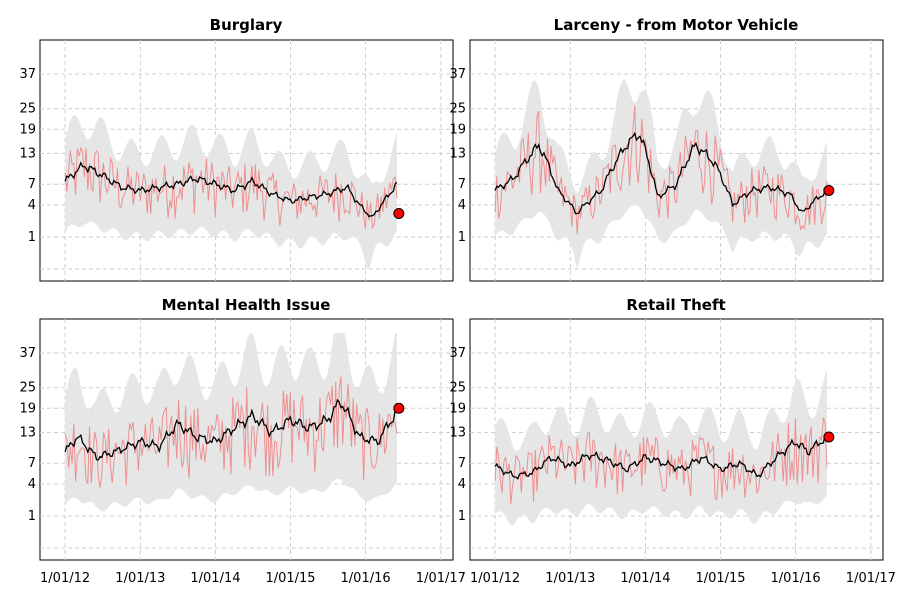 The image size is (900, 600). Describe the element at coordinates (675, 305) in the screenshot. I see `panel-title: Retail Theft` at that location.